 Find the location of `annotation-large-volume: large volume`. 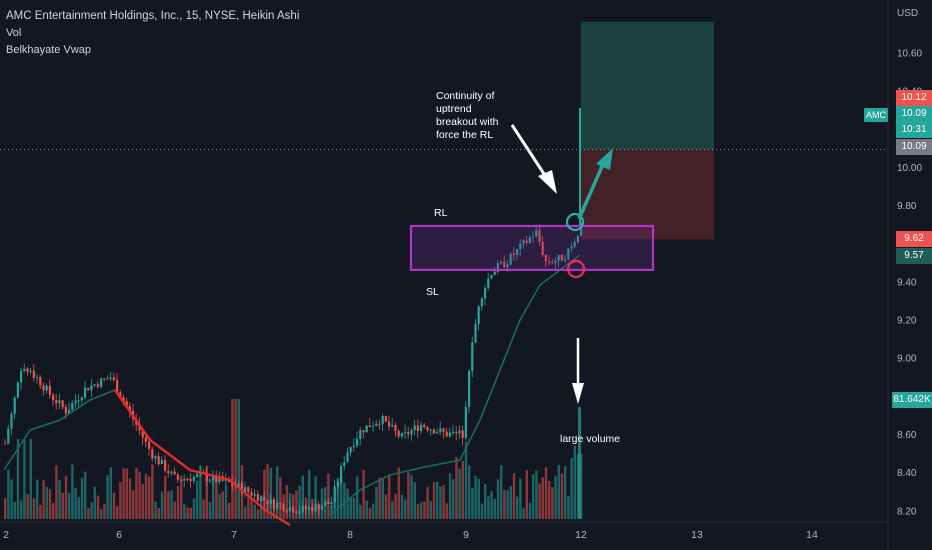

annotation-large-volume: large volume is located at coordinates (590, 439).